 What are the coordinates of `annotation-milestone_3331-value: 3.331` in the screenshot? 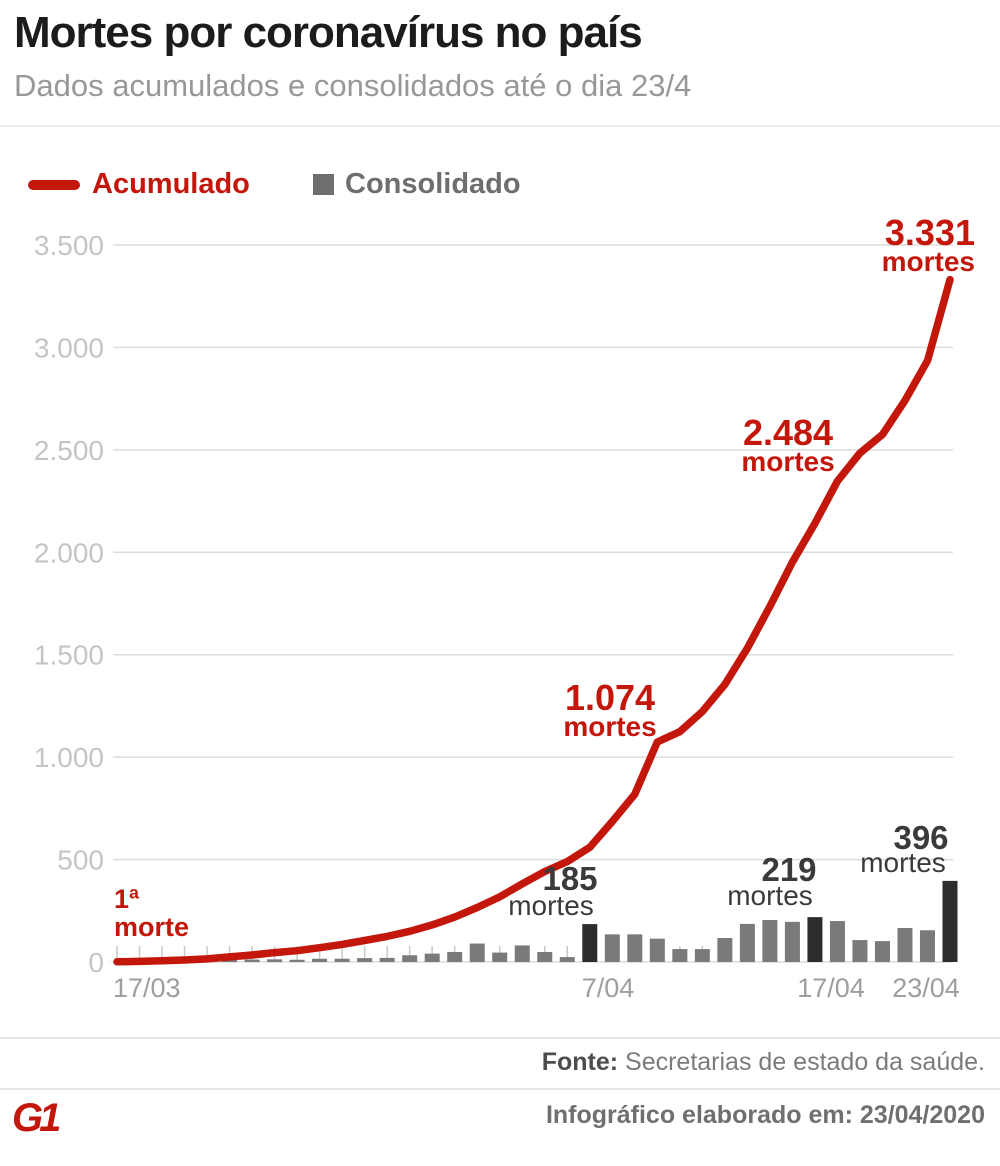 It's located at (930, 232).